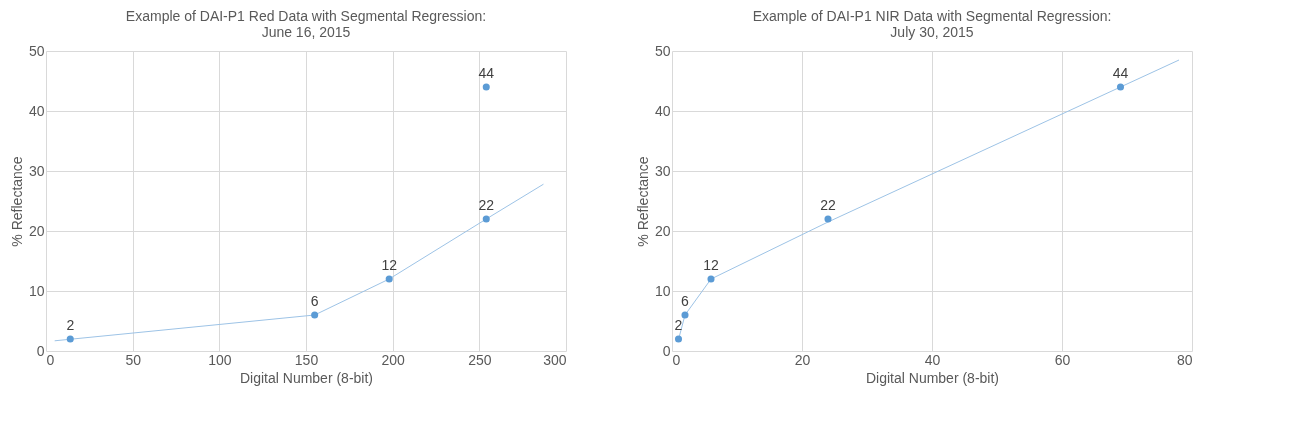 The height and width of the screenshot is (438, 1306). I want to click on x-tick-label: 100, so click(220, 359).